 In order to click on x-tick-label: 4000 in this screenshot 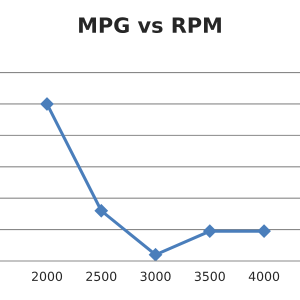, I will do `click(264, 277)`.